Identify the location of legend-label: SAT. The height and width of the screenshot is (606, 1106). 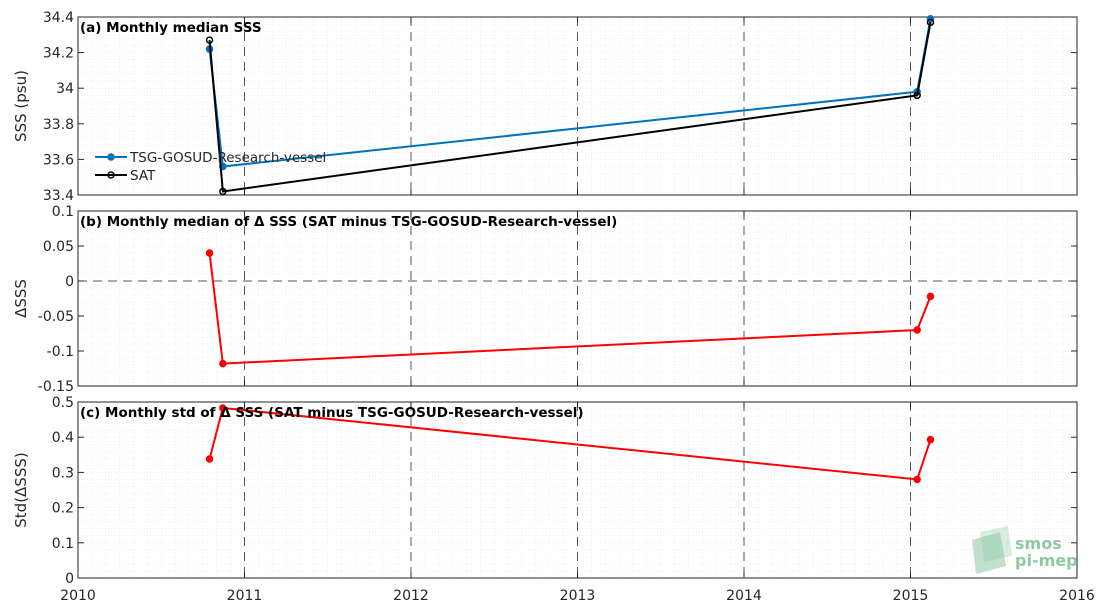
(143, 176).